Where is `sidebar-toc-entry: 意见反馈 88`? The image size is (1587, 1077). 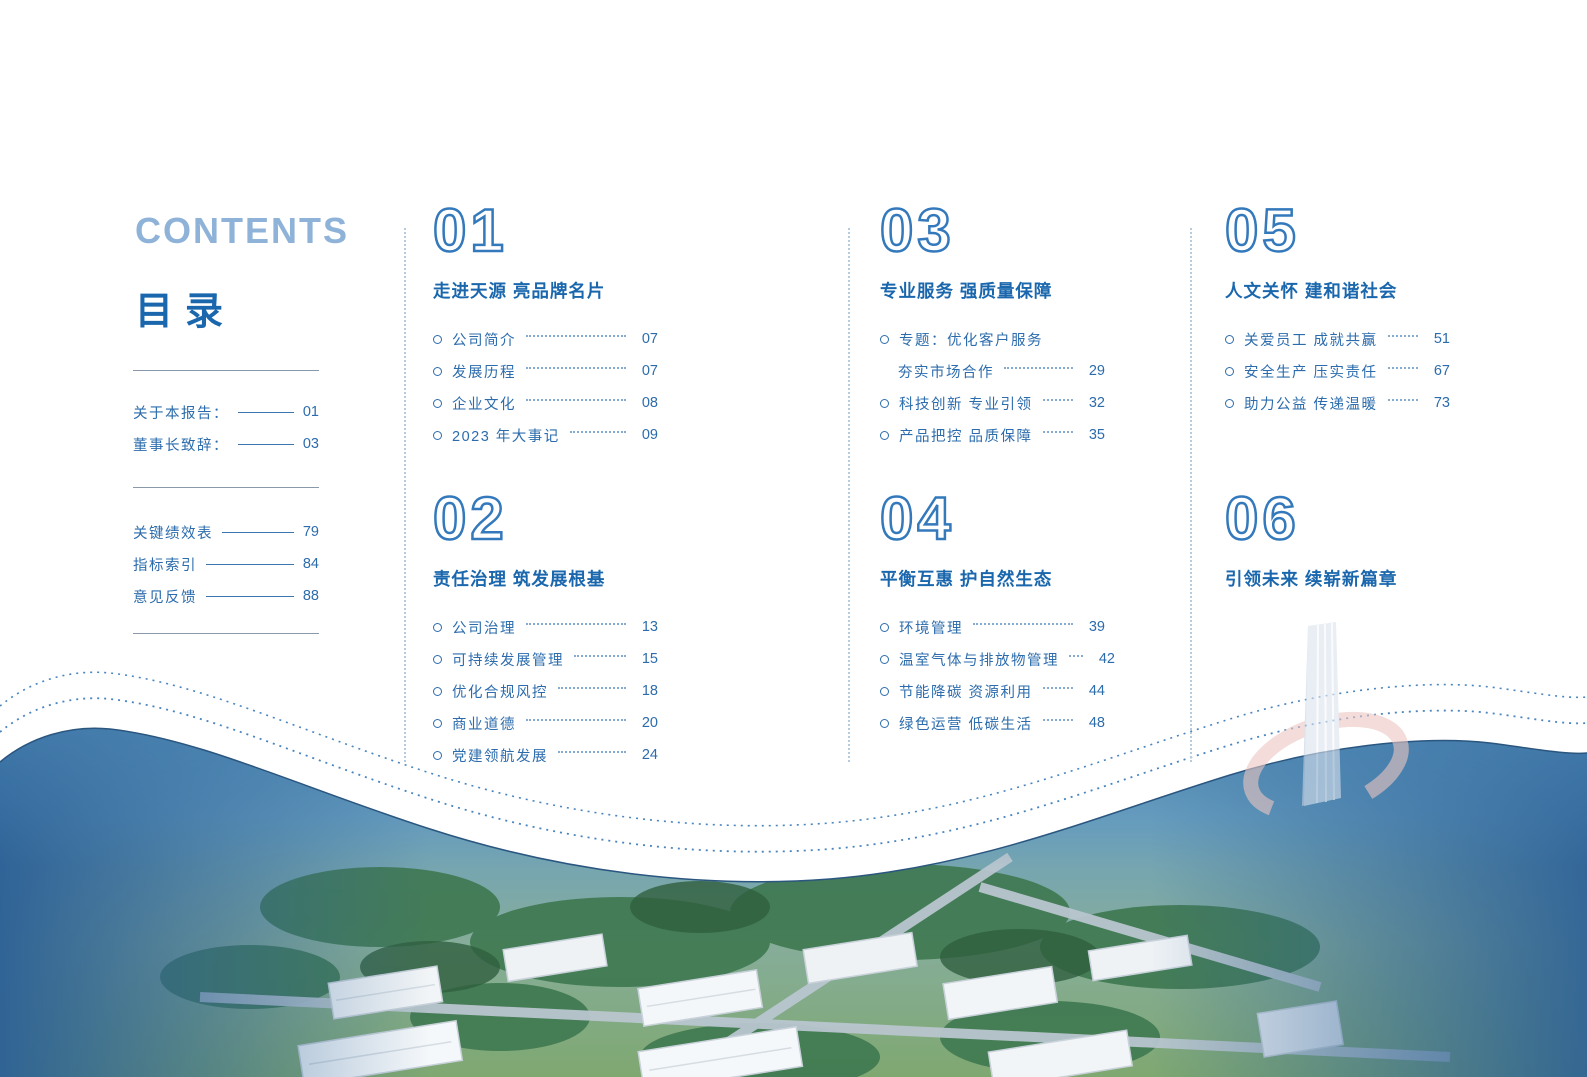 sidebar-toc-entry: 意见反馈 88 is located at coordinates (226, 596).